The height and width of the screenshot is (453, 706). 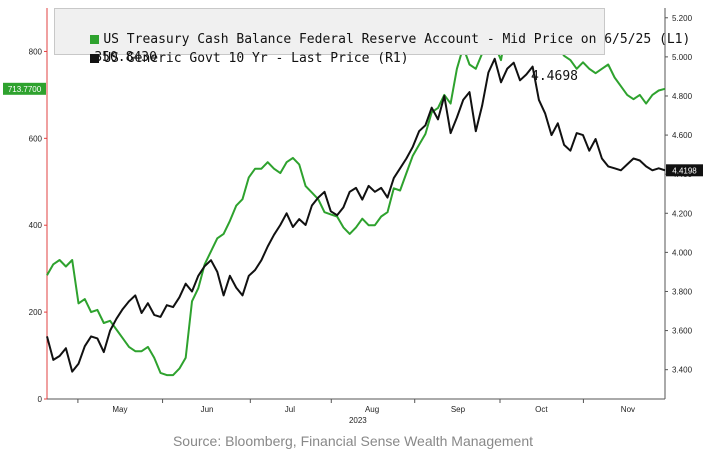 I want to click on right-tick-label: 3.800, so click(x=682, y=291).